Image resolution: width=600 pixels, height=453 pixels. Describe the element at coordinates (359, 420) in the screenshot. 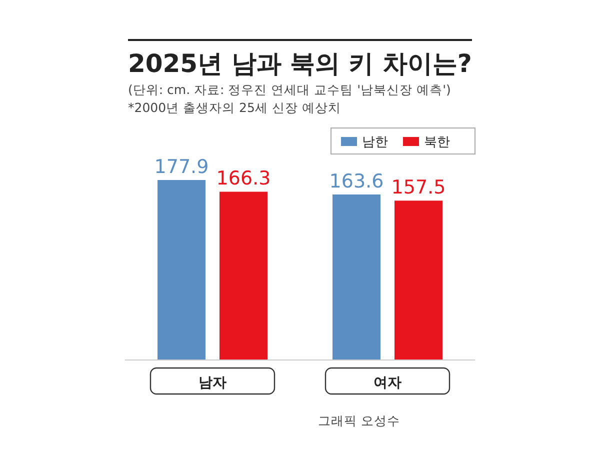

I see `text: 그래픽 오성수` at that location.